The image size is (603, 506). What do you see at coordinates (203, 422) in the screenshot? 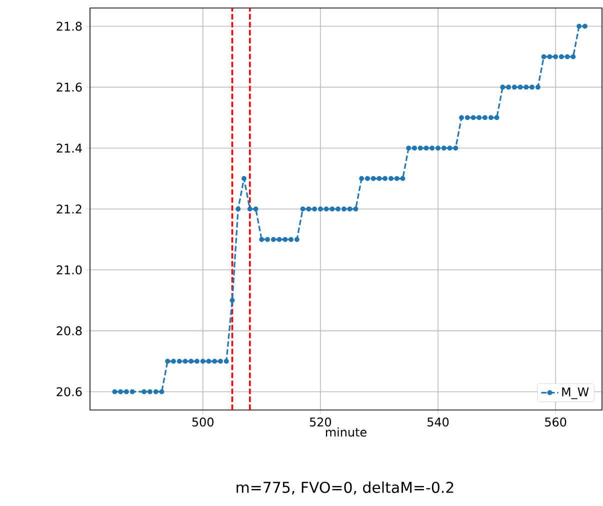
I see `x-tick-label: 500` at bounding box center [203, 422].